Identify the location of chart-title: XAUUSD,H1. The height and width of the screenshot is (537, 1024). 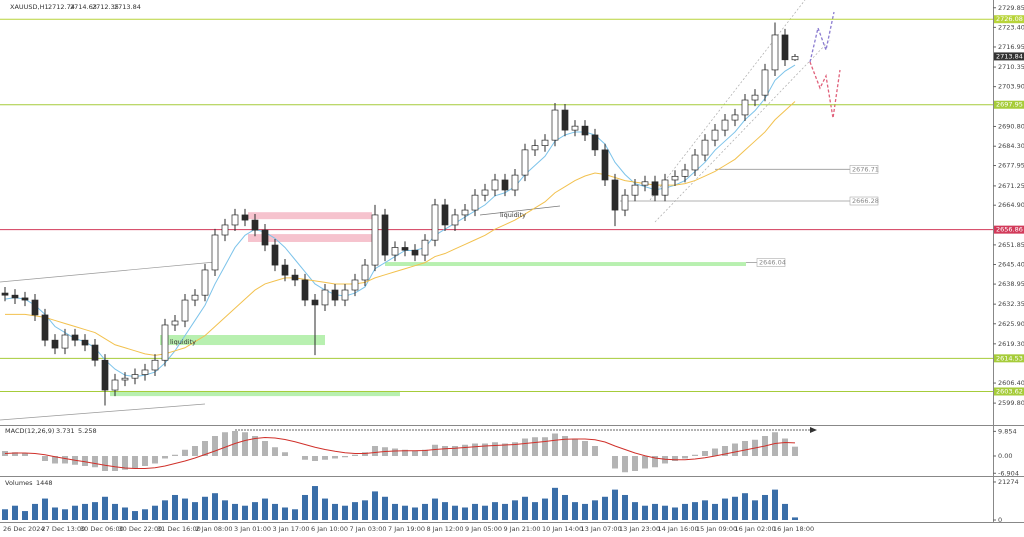
(29, 7).